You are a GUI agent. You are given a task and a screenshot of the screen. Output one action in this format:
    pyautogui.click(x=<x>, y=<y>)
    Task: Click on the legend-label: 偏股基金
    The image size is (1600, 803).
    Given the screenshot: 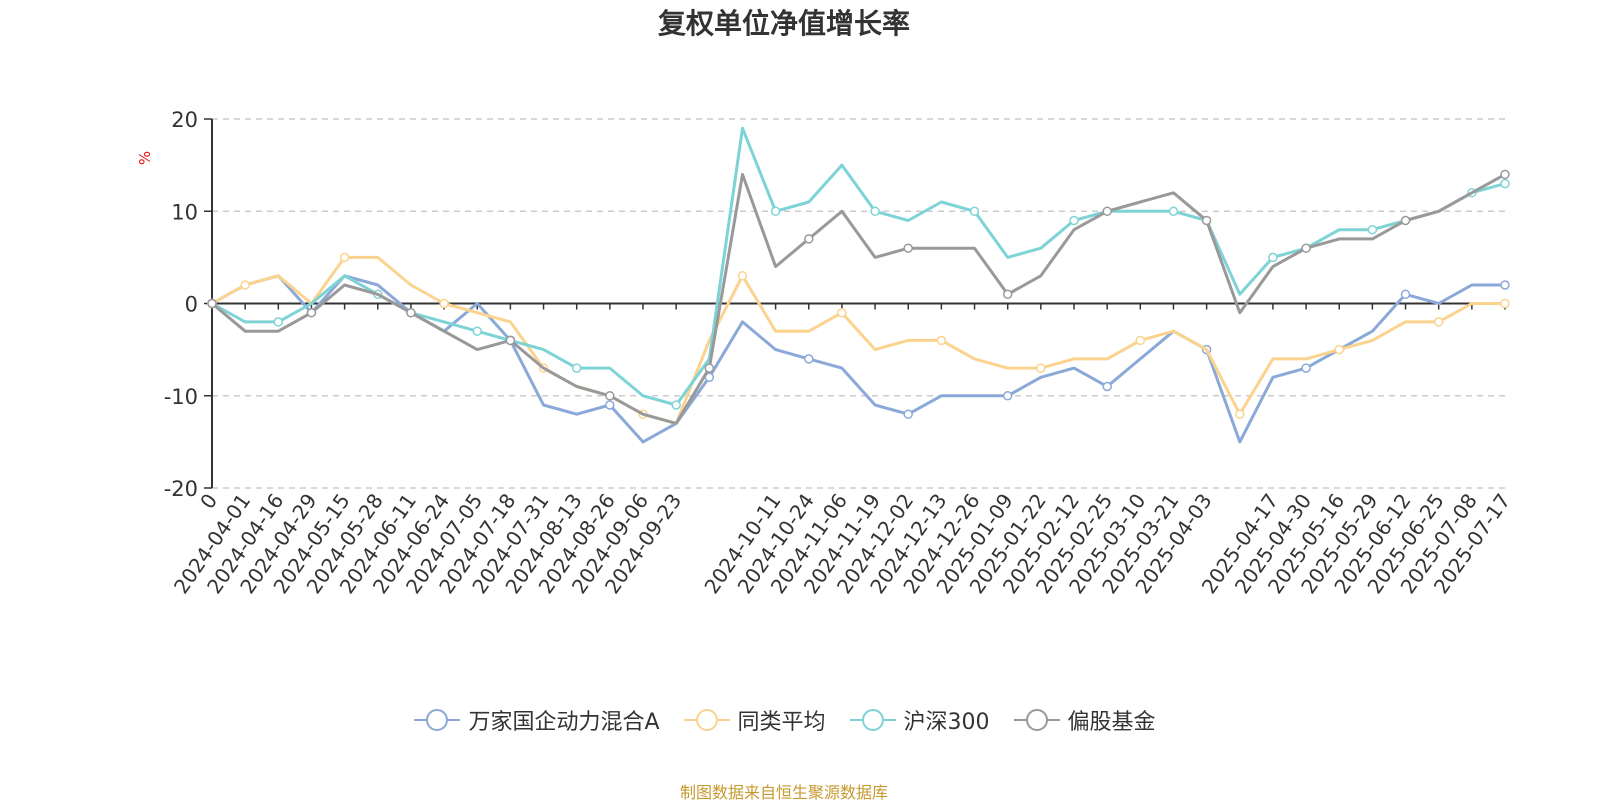 What is the action you would take?
    pyautogui.click(x=1111, y=722)
    